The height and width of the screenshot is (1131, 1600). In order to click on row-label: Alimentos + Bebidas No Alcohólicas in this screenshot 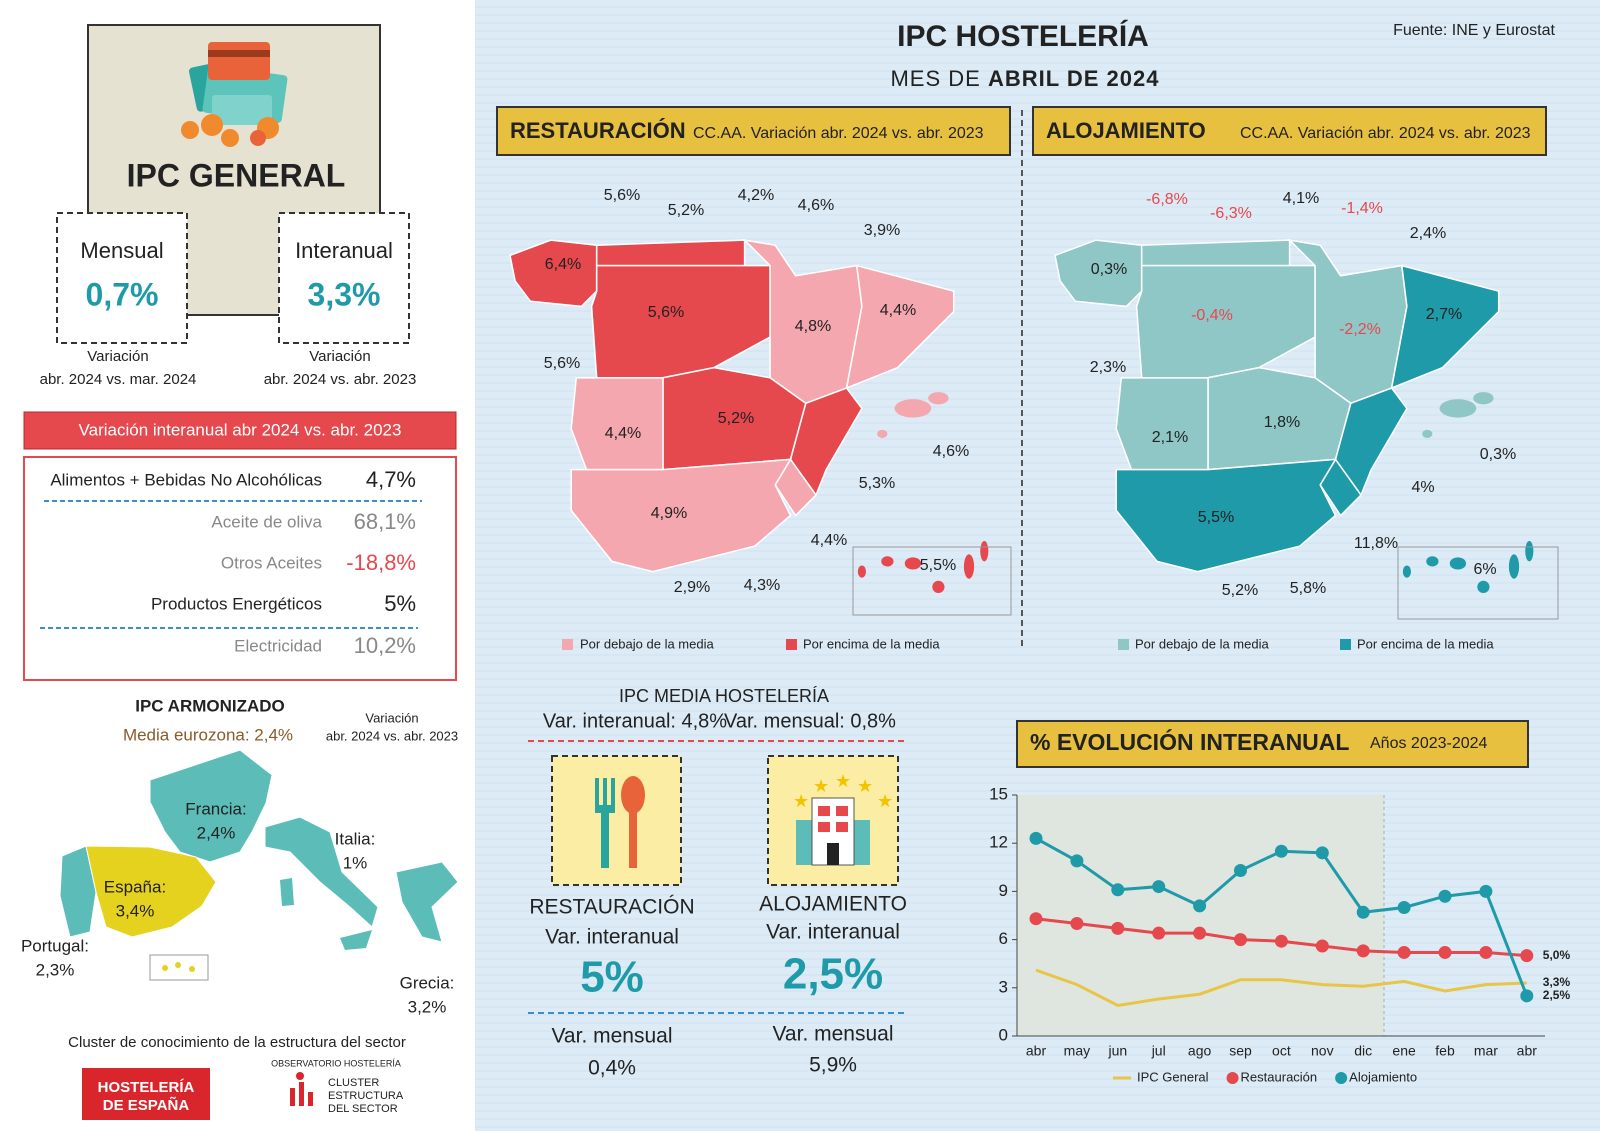, I will do `click(186, 479)`.